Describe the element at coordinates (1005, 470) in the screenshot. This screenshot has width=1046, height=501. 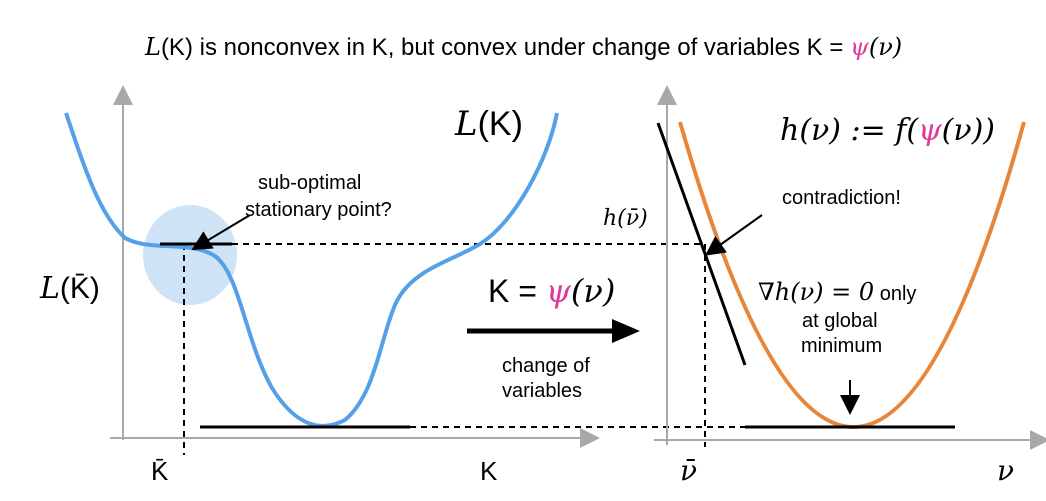
I see `xaxis-label-nu: ν` at that location.